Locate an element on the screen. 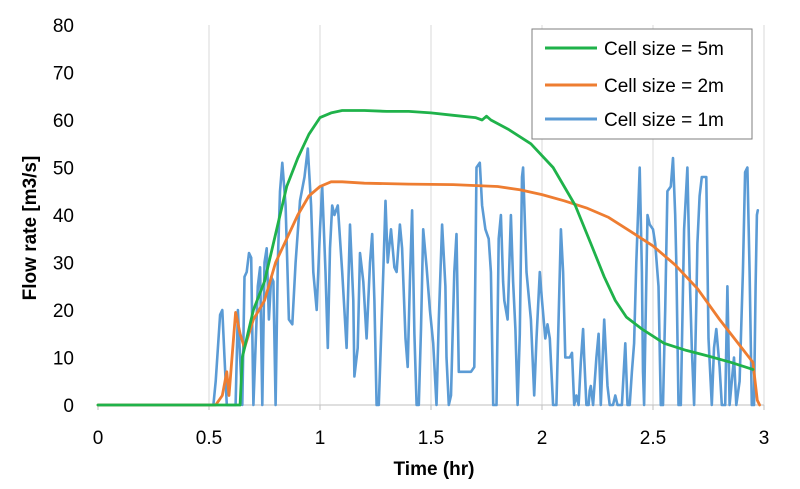  legend-label-5m: Cell size = 5m is located at coordinates (664, 49).